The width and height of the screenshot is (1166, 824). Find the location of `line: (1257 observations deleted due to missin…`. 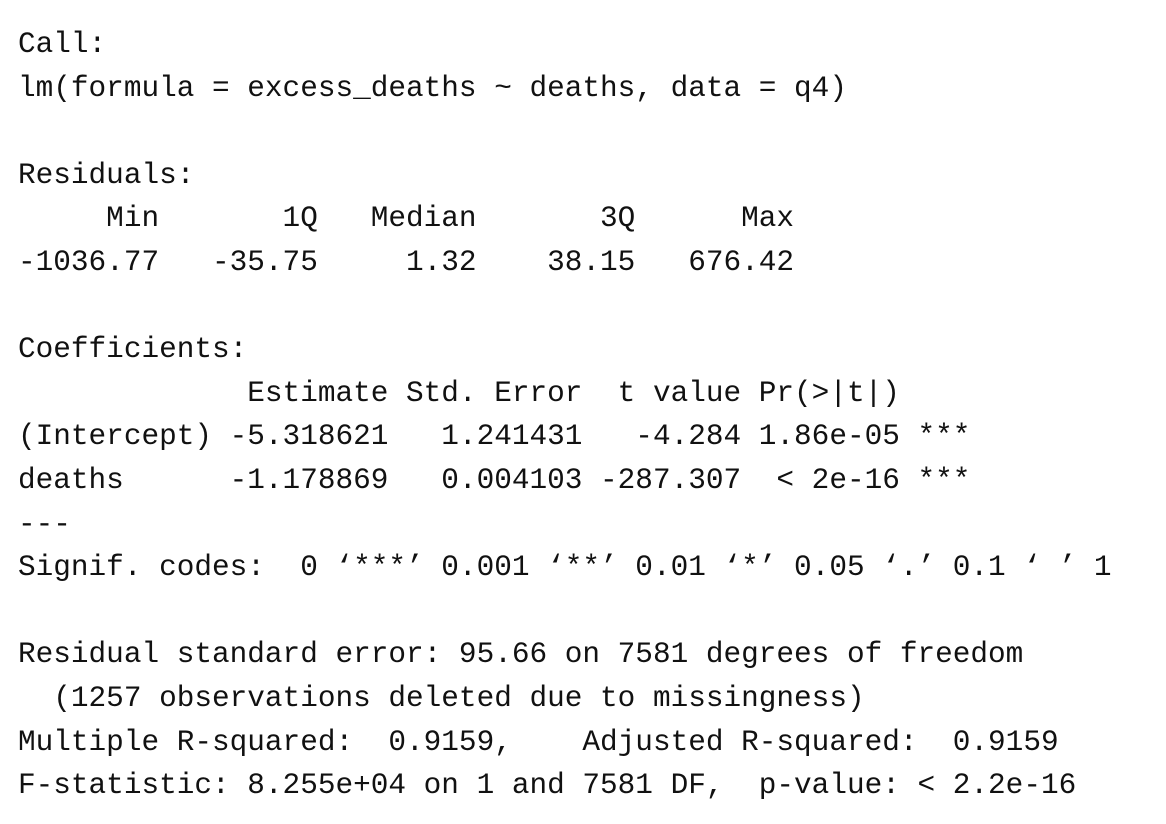

line: (1257 observations deleted due to missin… is located at coordinates (441, 698).